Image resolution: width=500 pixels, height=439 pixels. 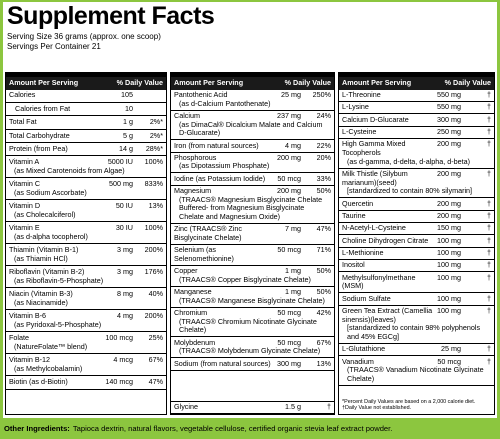 What do you see at coordinates (416, 108) in the screenshot?
I see `nutrient-row: L-Lysine 550 mg †` at bounding box center [416, 108].